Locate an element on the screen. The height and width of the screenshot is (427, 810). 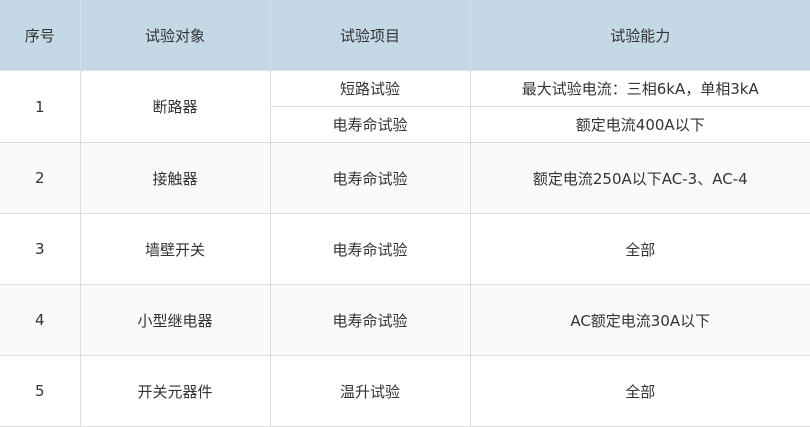
header-item: 试验项目 is located at coordinates (370, 35).